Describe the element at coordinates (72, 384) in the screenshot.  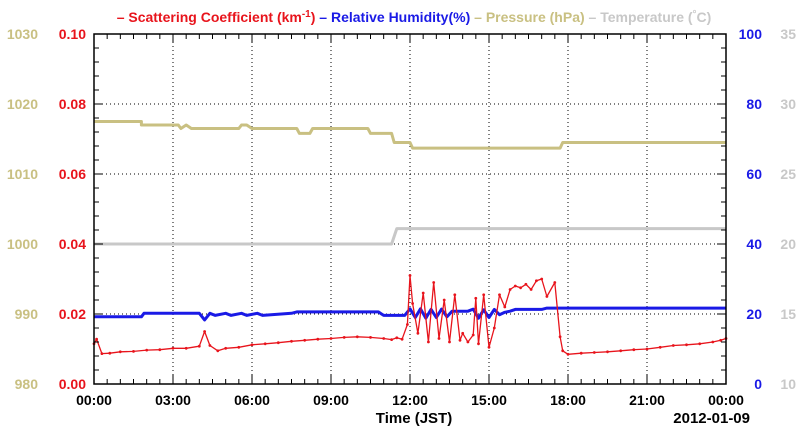
I see `scattering-tick-label: 0.00` at that location.